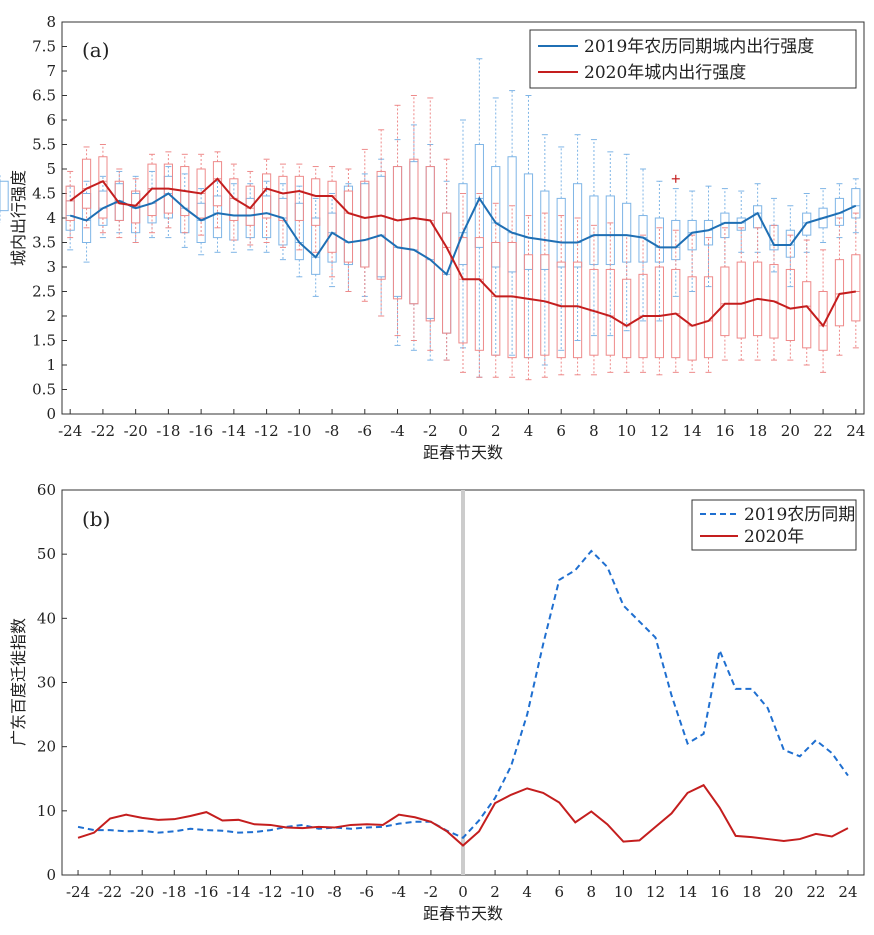 This screenshot has height=935, width=874. I want to click on panel-a-xtick-label: -16, so click(201, 431).